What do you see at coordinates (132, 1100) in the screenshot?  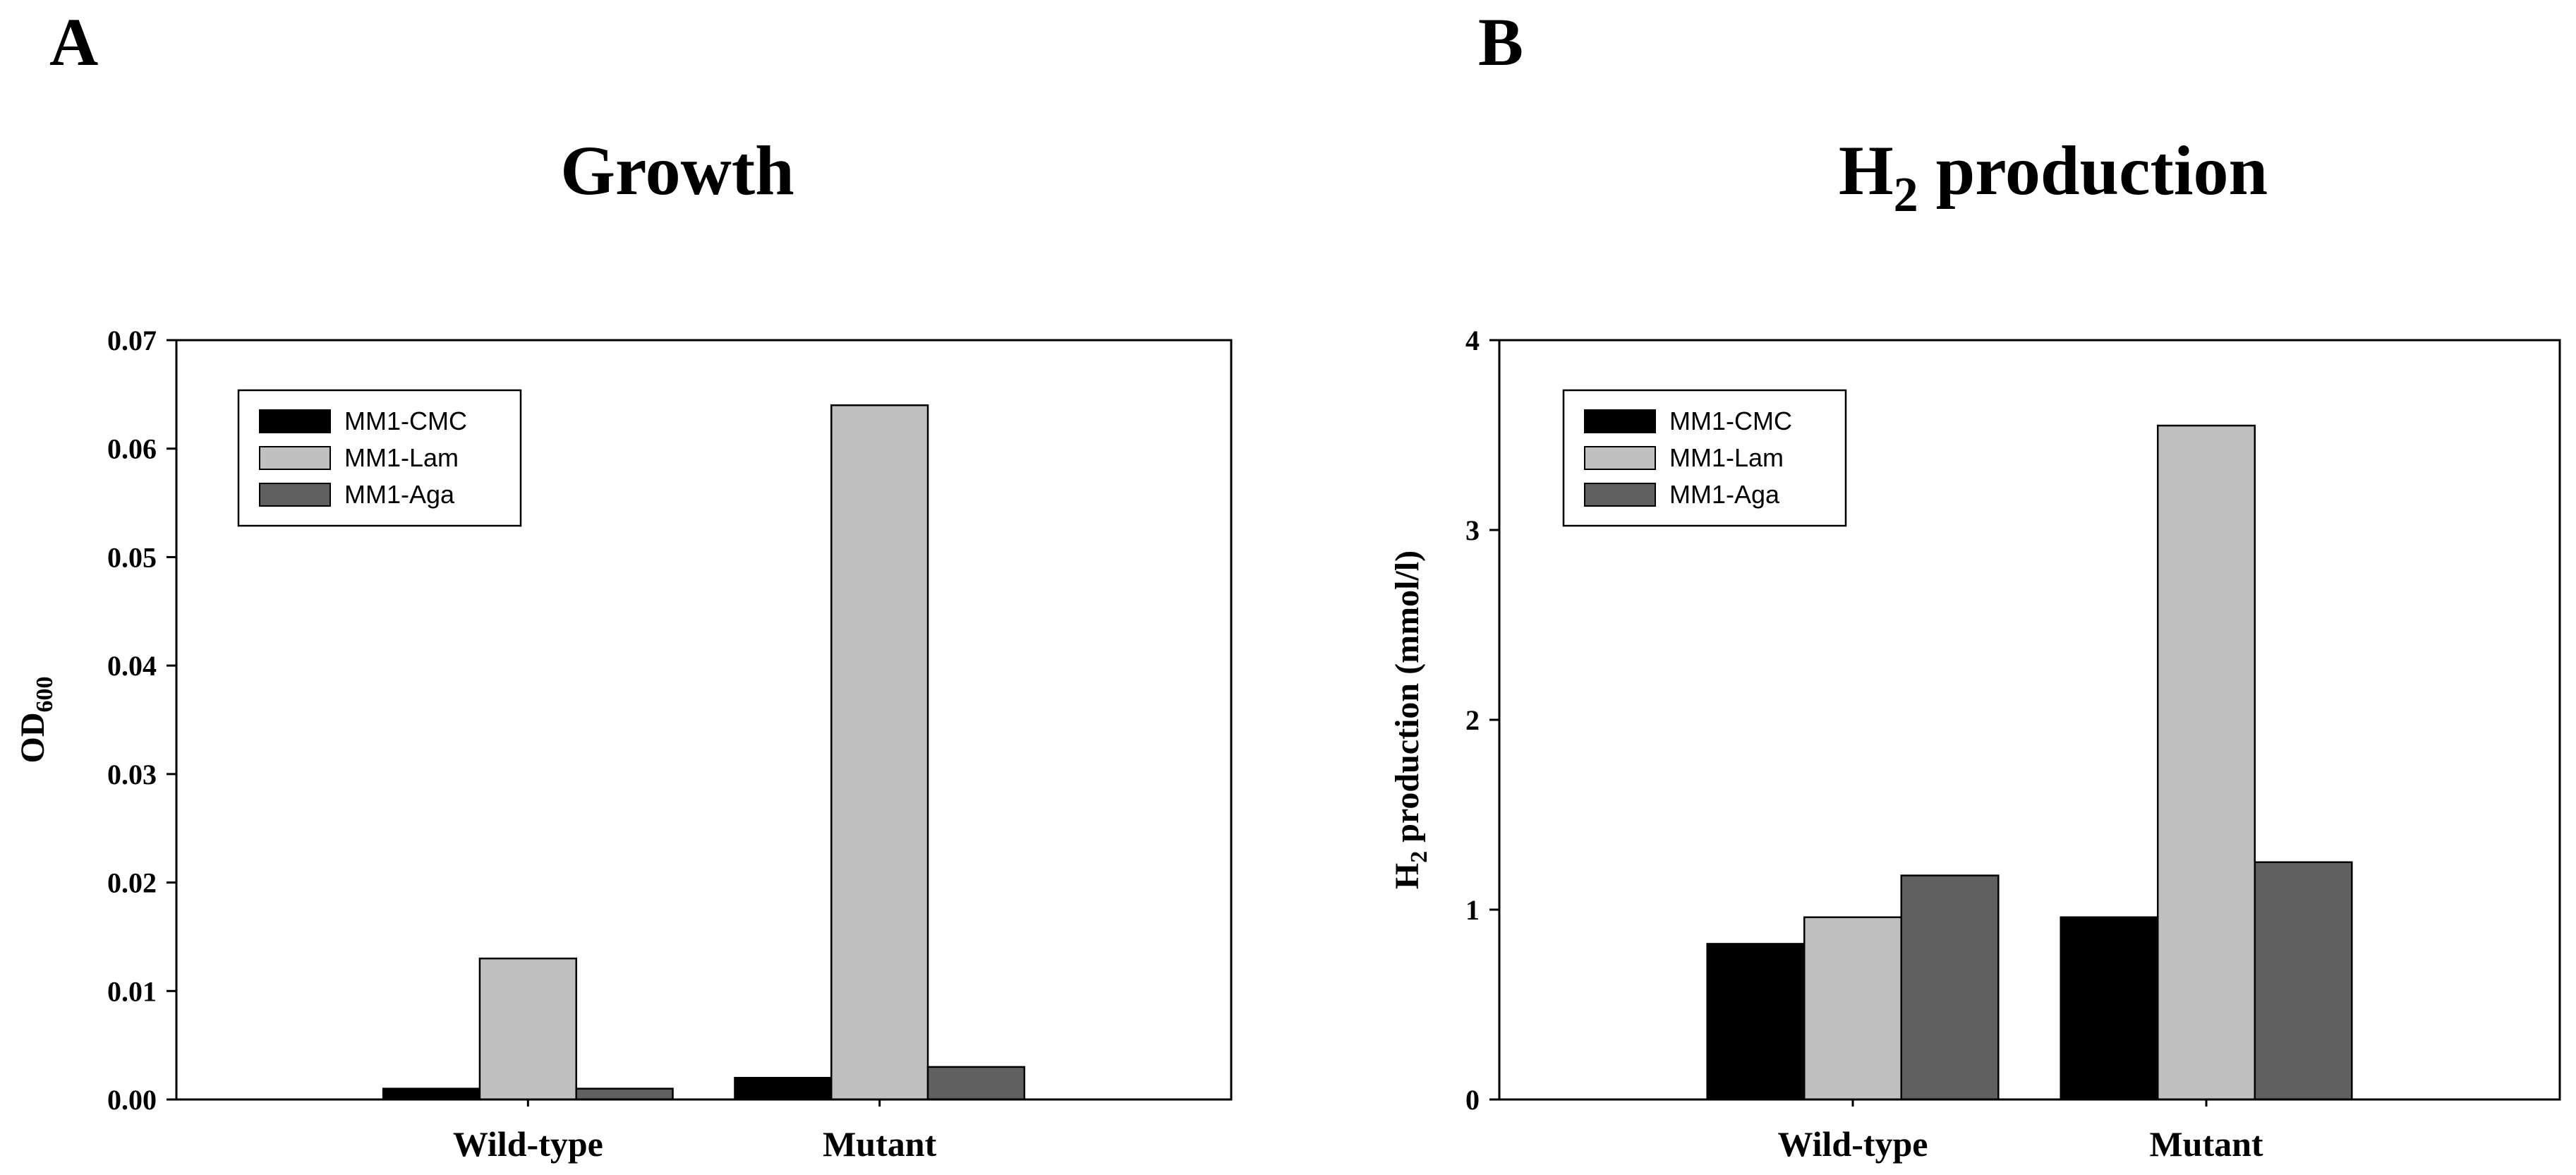 I see `y-tick-label: 0.00` at bounding box center [132, 1100].